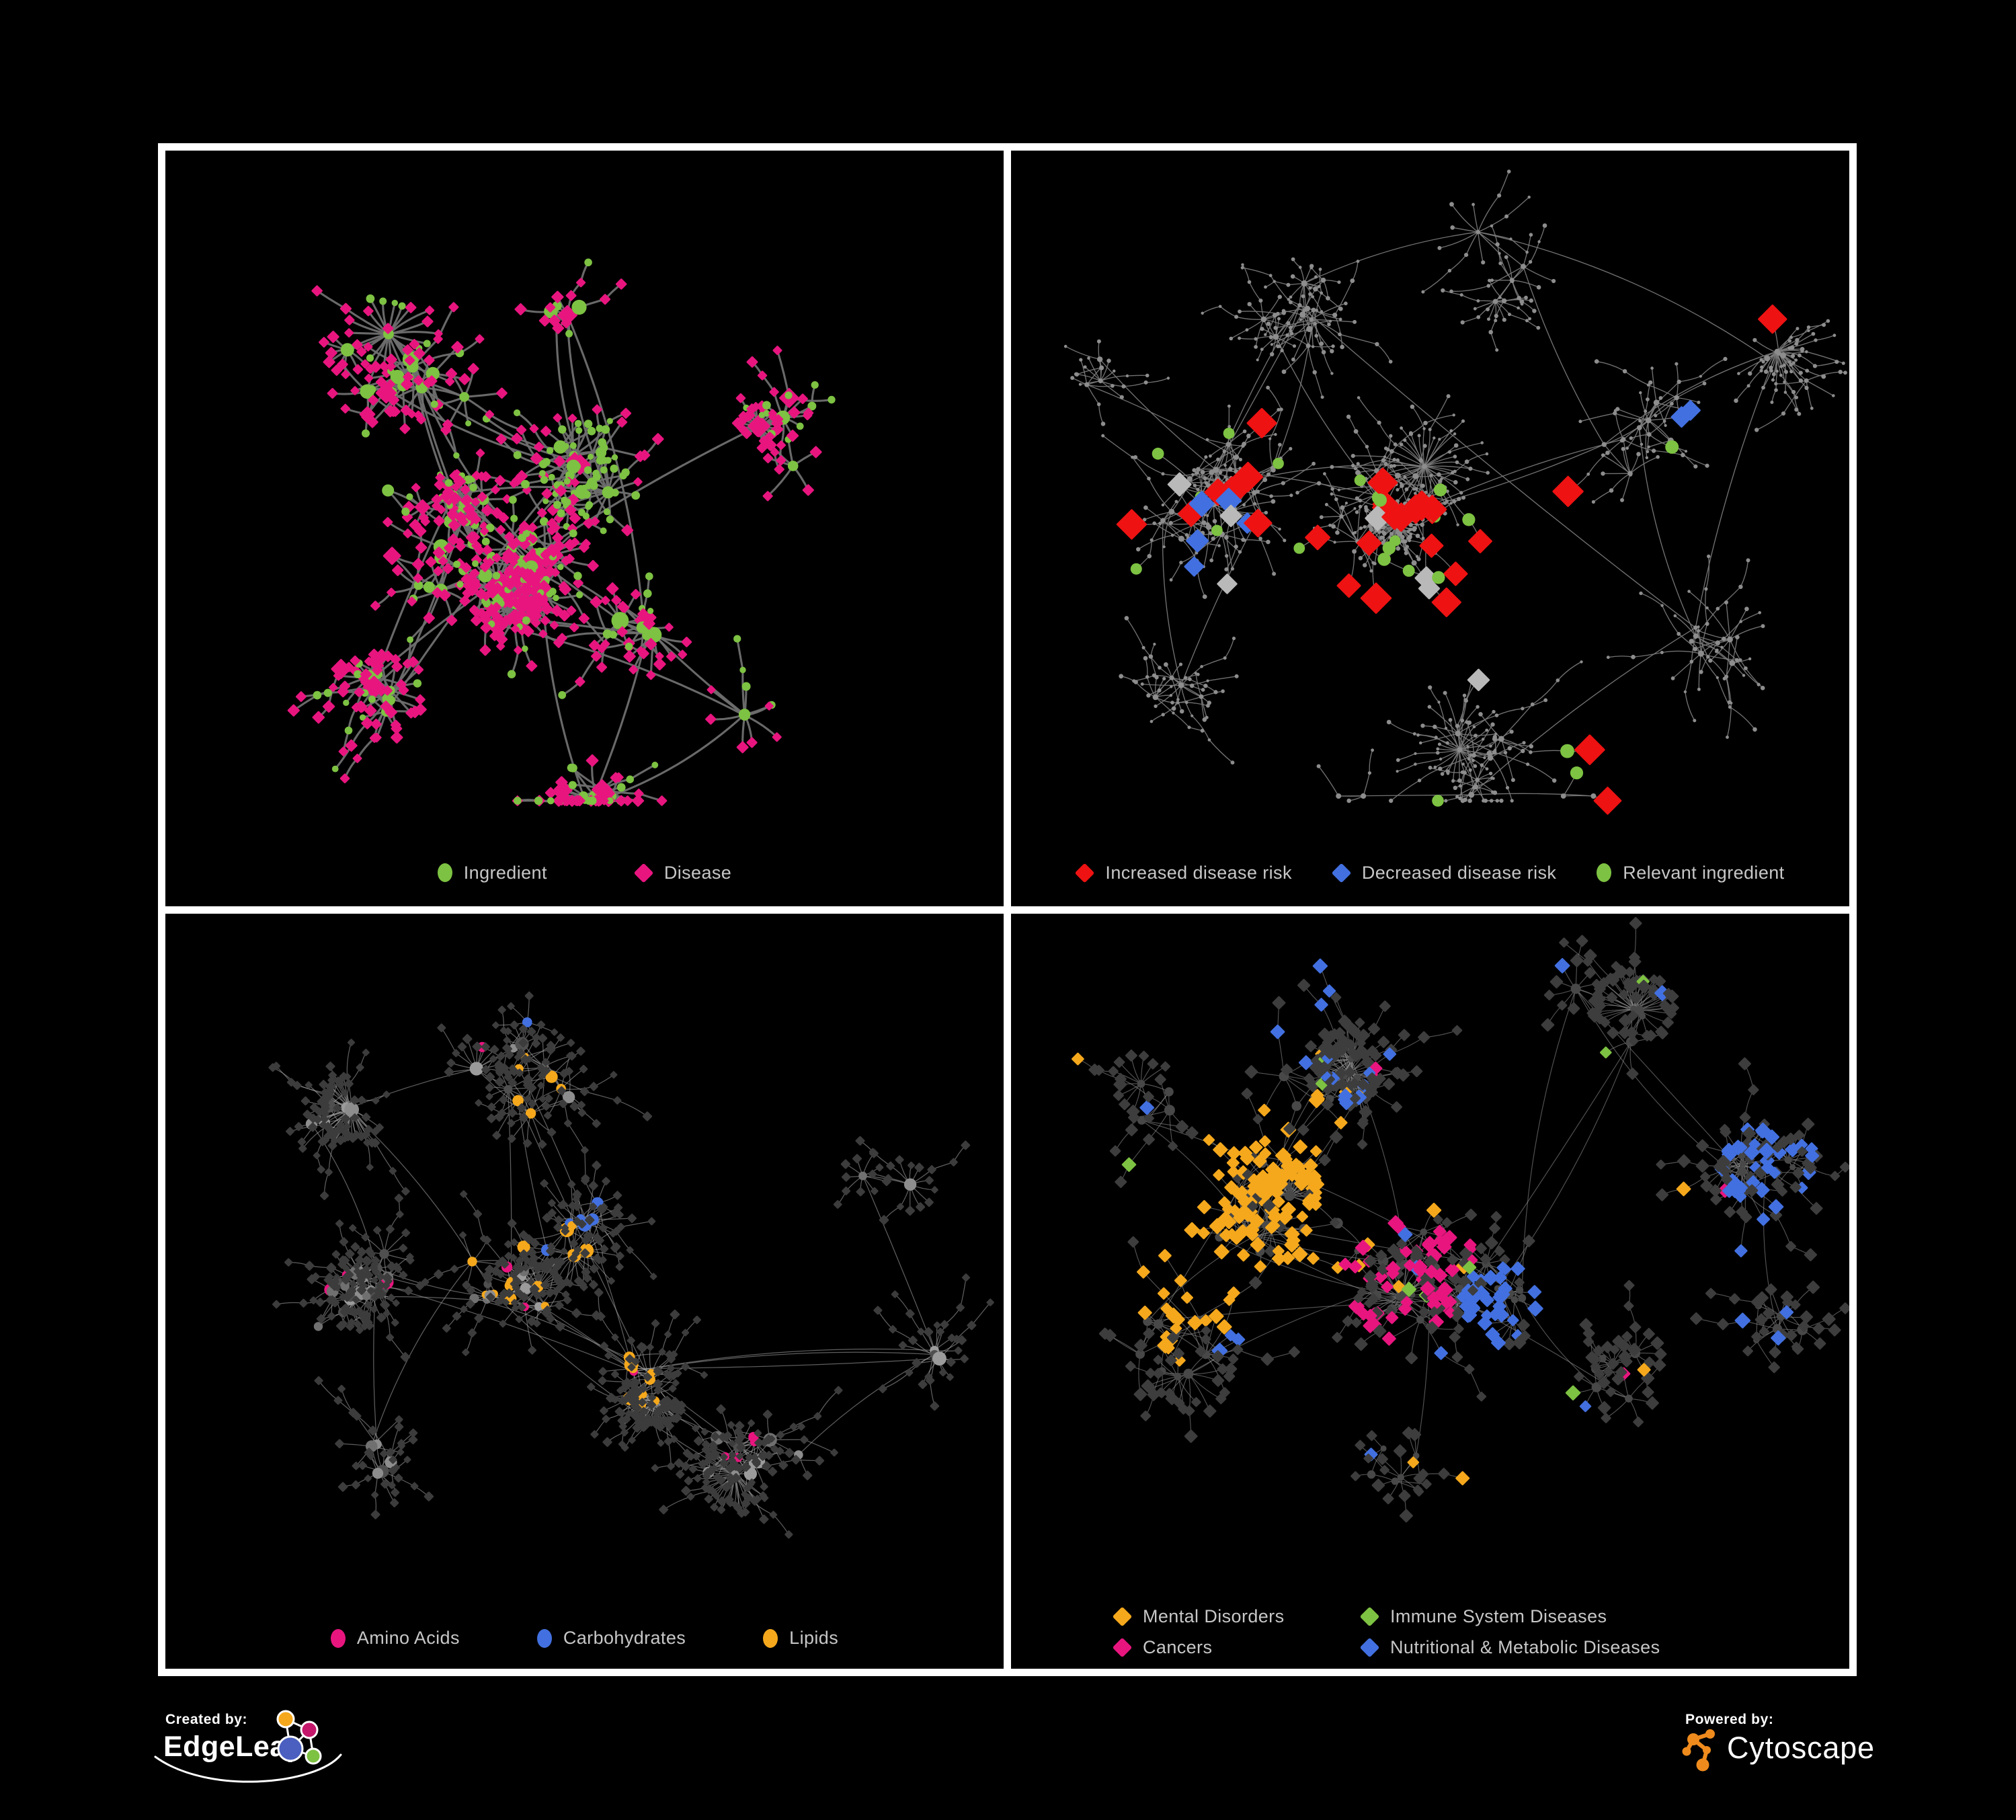 Image resolution: width=2016 pixels, height=1820 pixels. What do you see at coordinates (1228, 500) in the screenshot?
I see `marker-node-decreased-disease-risk` at bounding box center [1228, 500].